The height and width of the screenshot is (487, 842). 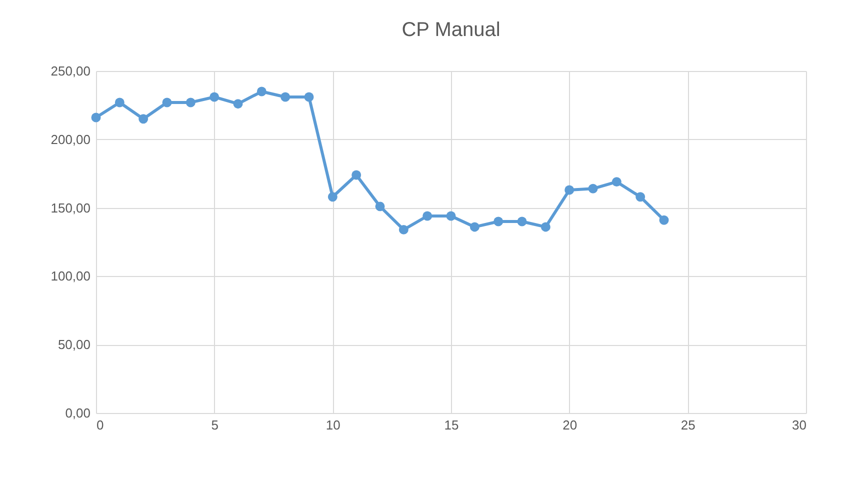 What do you see at coordinates (451, 425) in the screenshot?
I see `x-tick-label: 15` at bounding box center [451, 425].